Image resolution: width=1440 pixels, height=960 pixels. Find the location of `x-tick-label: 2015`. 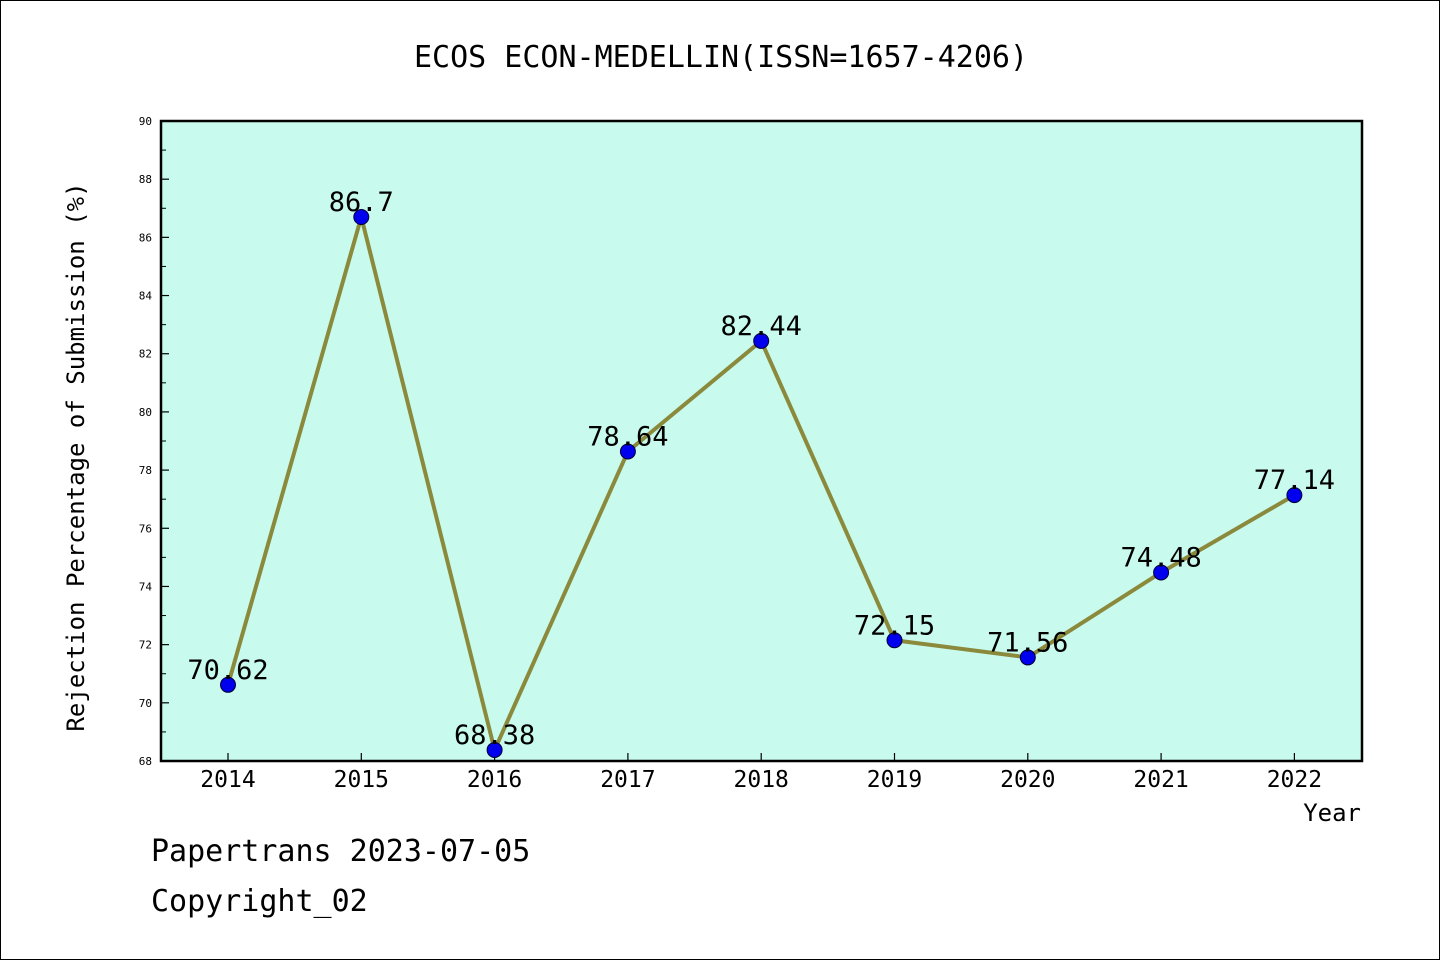

x-tick-label: 2015 is located at coordinates (361, 780).